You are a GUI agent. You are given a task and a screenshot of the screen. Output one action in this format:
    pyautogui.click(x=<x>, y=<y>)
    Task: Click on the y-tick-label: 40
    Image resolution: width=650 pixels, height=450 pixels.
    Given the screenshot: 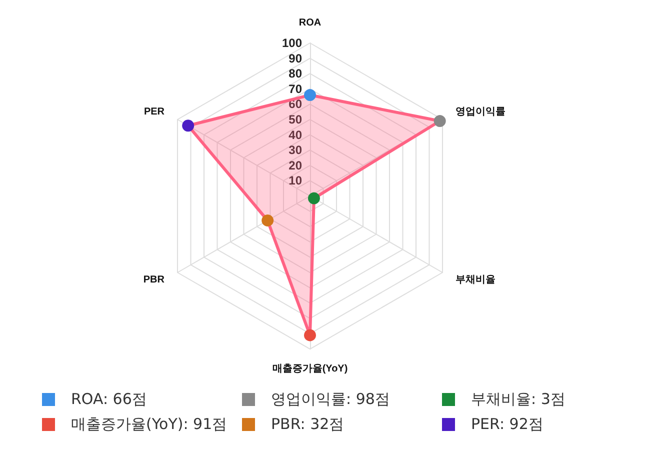 What is the action you would take?
    pyautogui.click(x=295, y=135)
    